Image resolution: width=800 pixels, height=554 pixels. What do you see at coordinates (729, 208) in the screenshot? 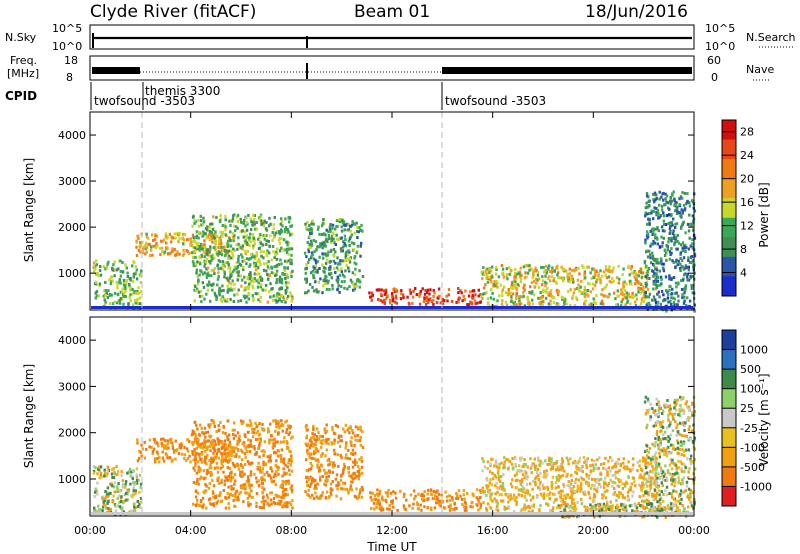
I see `colorbar-swatch` at bounding box center [729, 208].